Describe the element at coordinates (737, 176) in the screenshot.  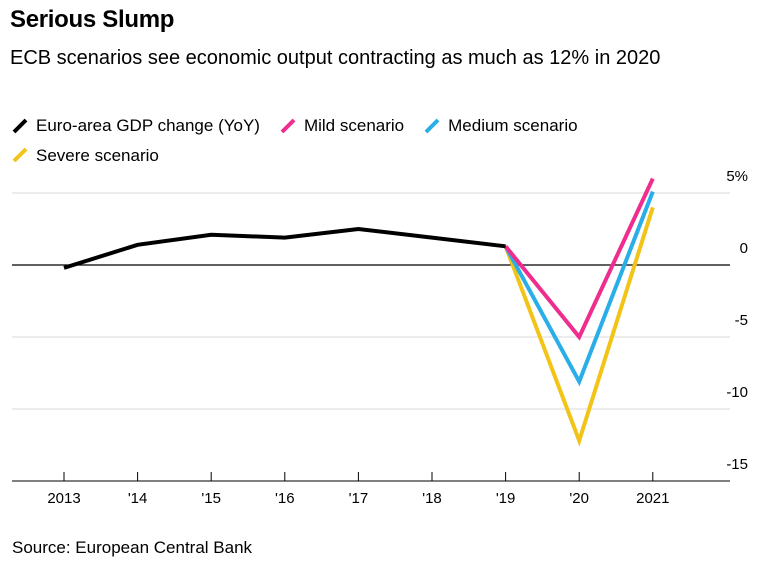
I see `y-tick-label: 5%` at that location.